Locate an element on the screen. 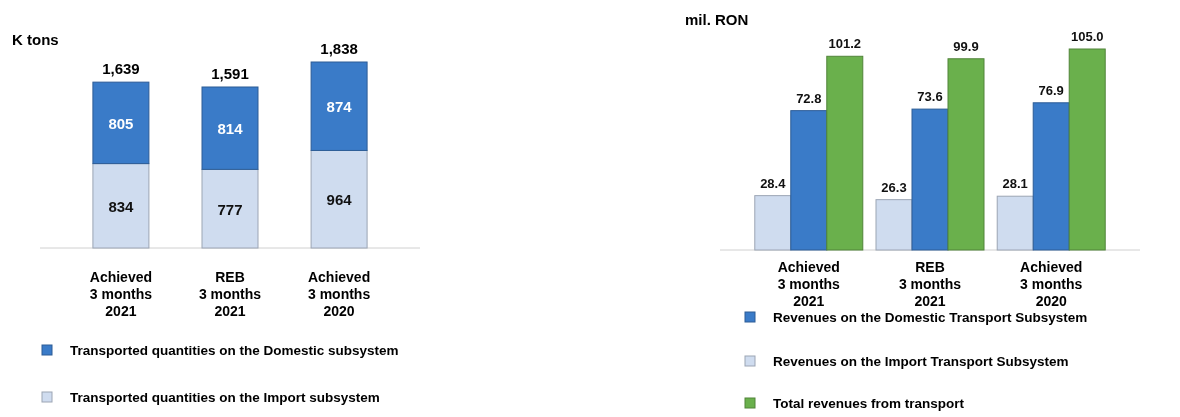 Image resolution: width=1180 pixels, height=417 pixels. data-label: 814 is located at coordinates (230, 129).